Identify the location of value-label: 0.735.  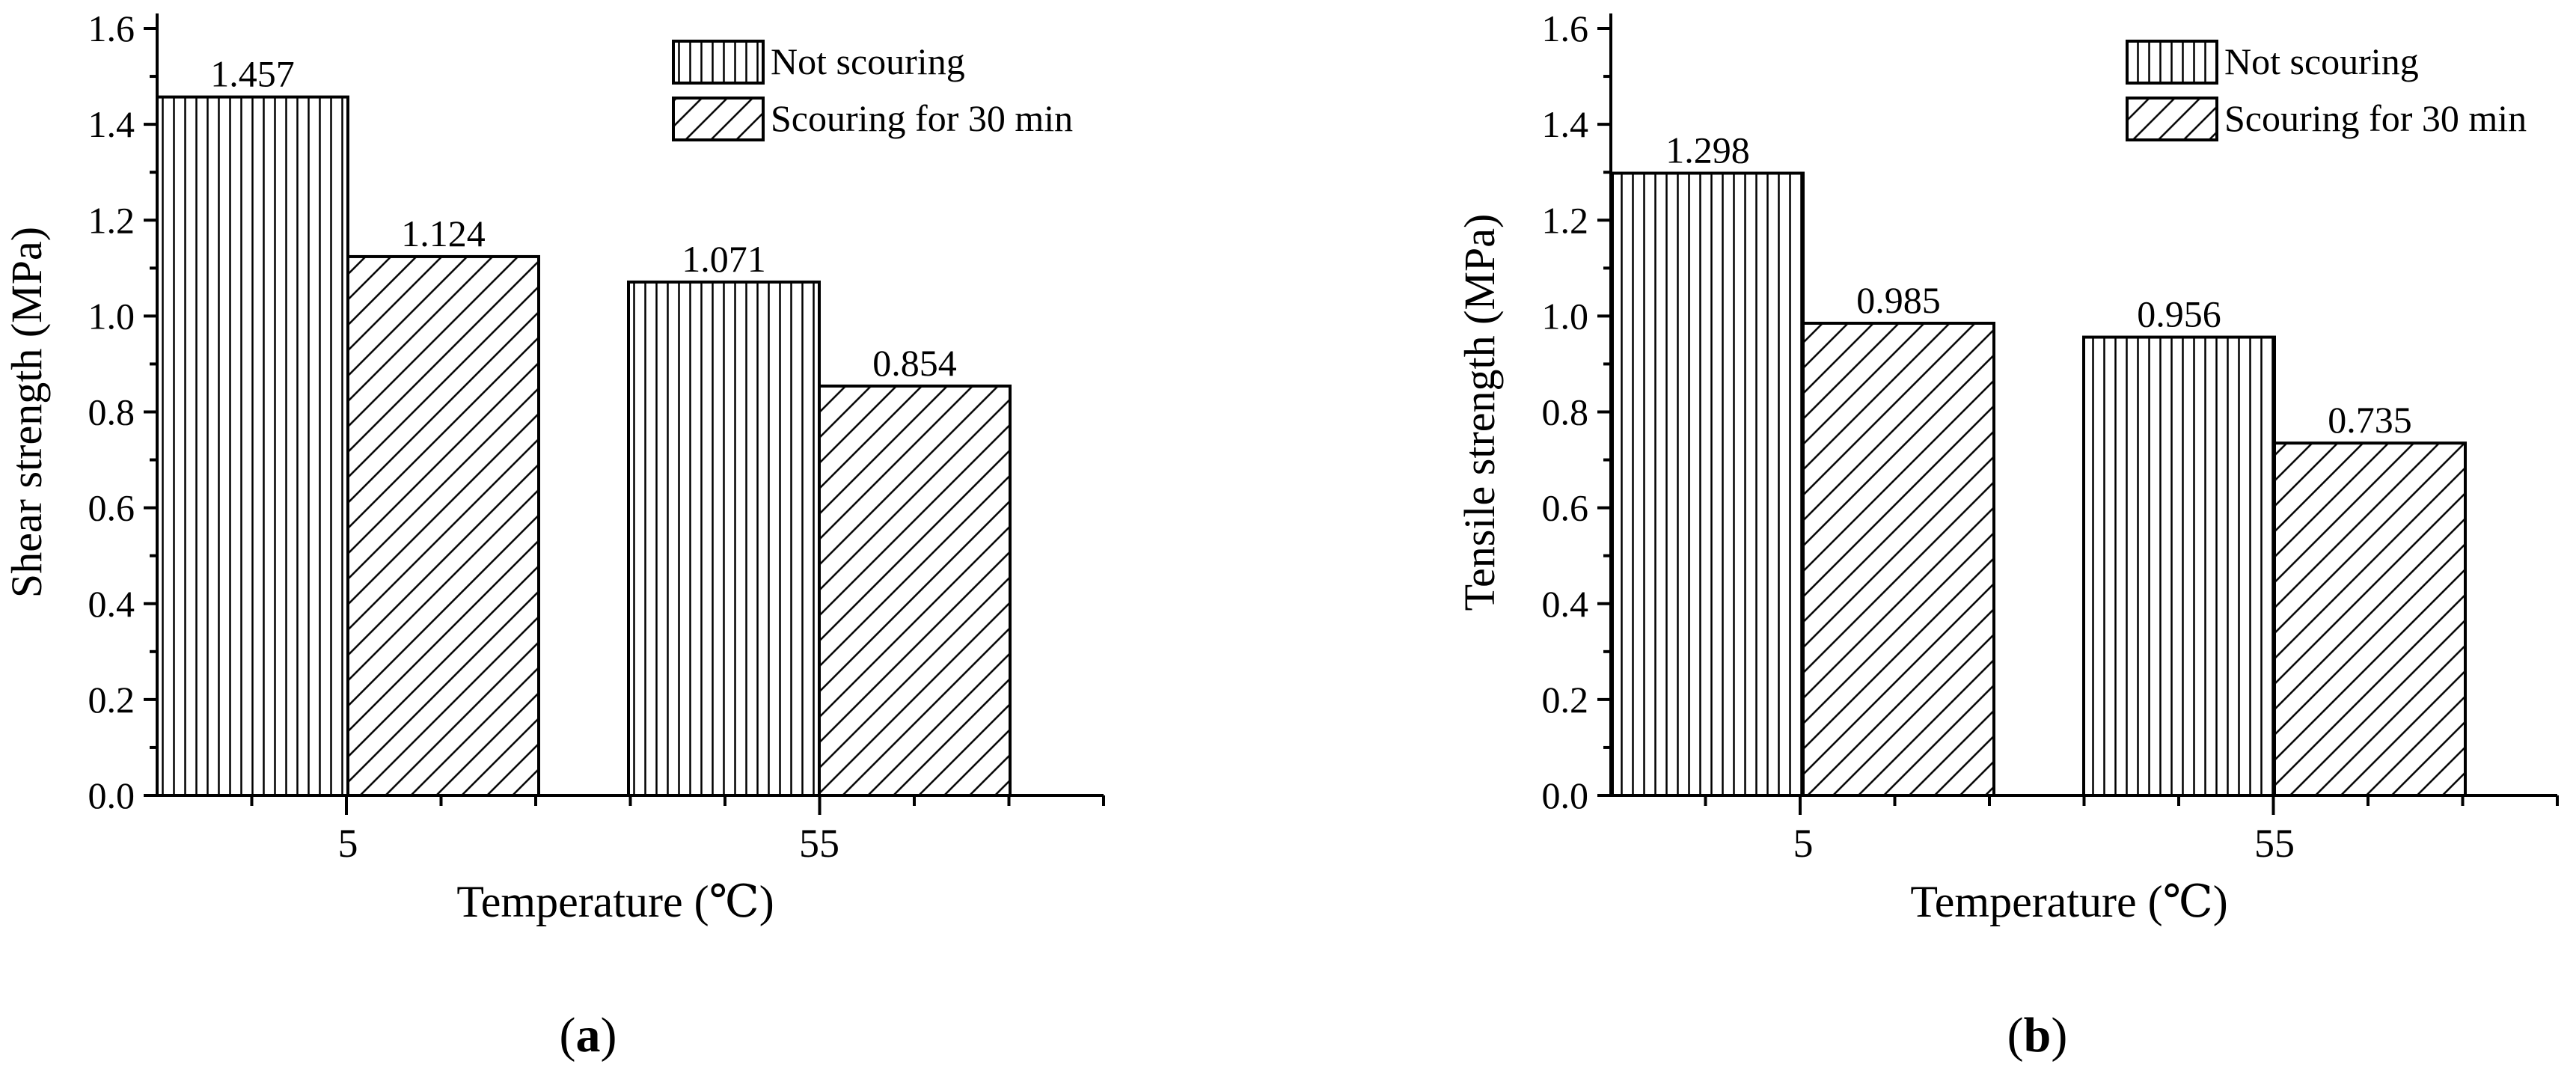
(2370, 420).